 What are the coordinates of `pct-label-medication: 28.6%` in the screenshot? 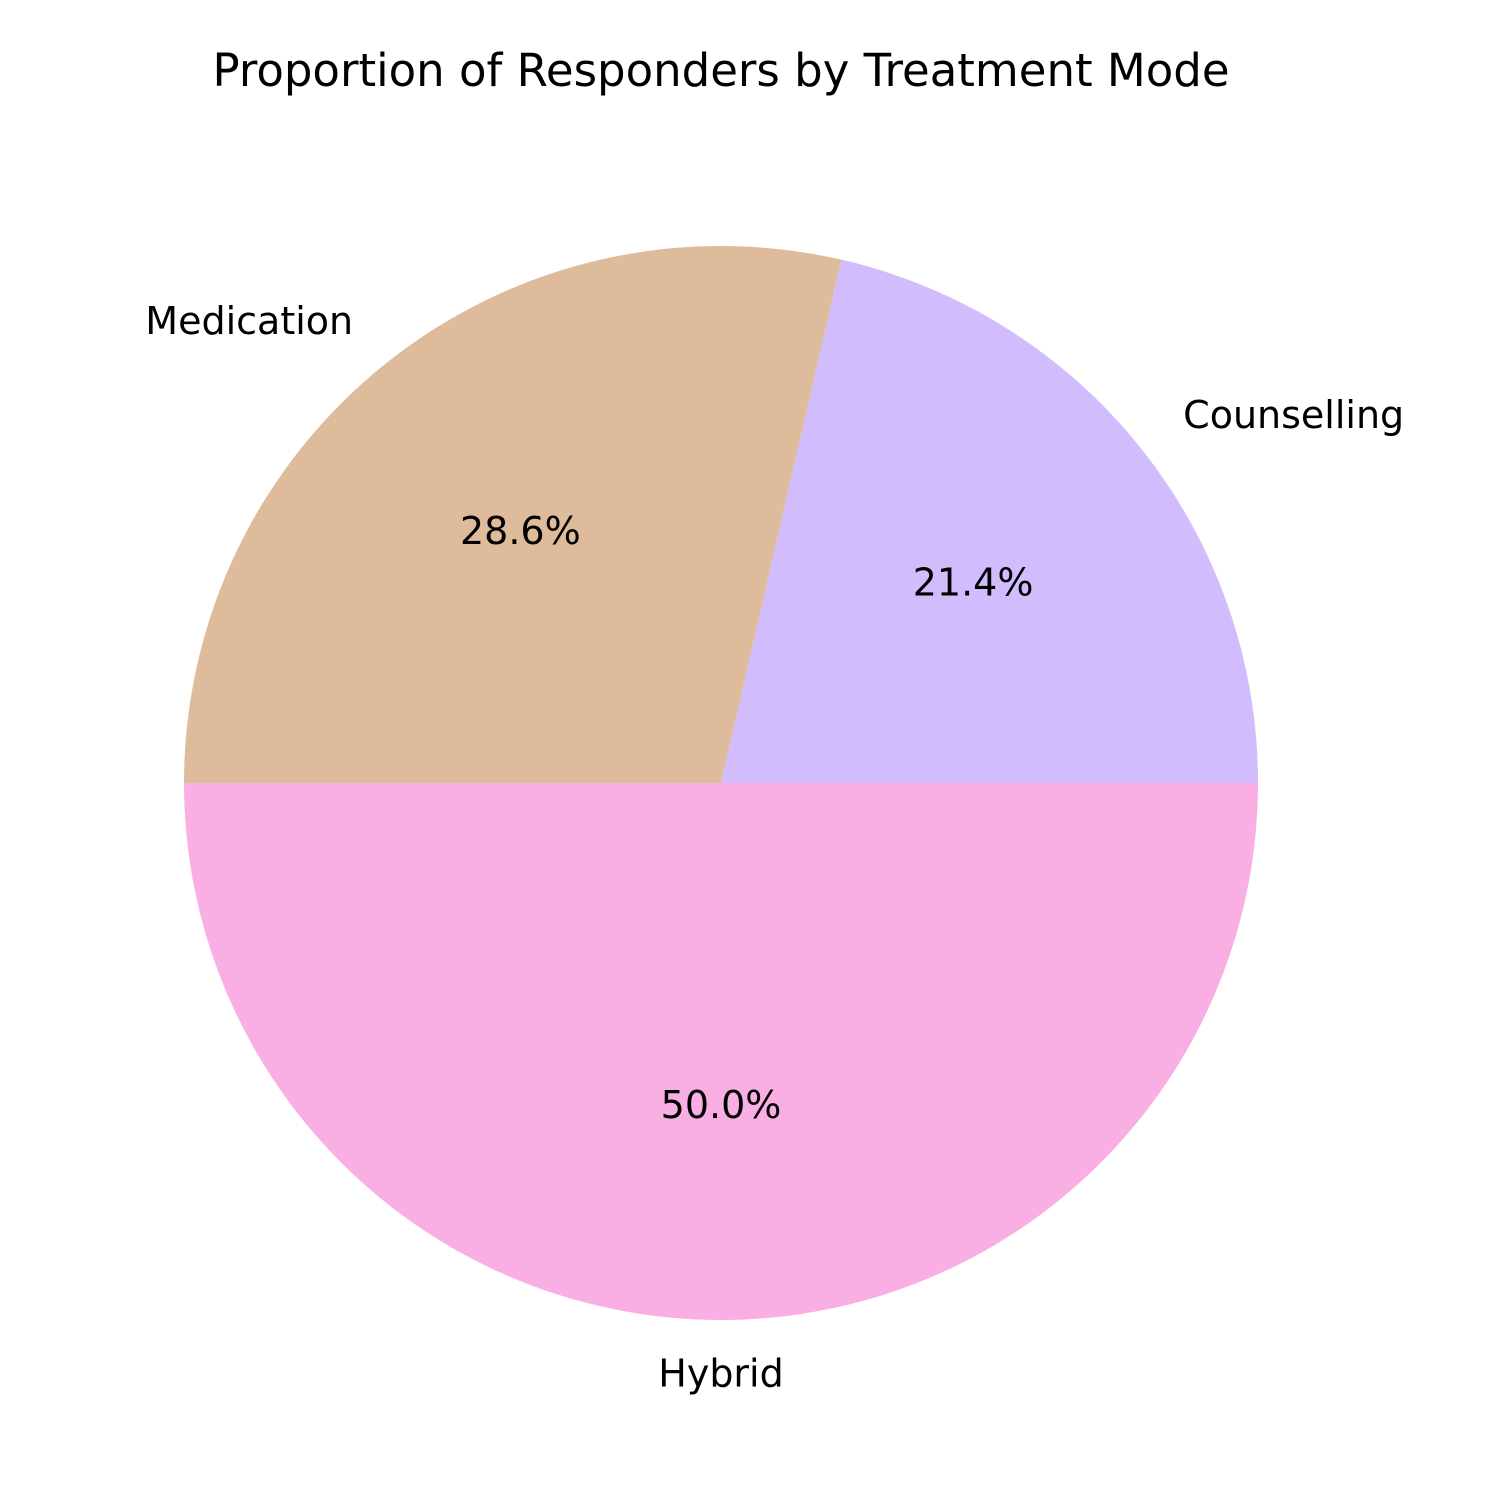 It's located at (520, 531).